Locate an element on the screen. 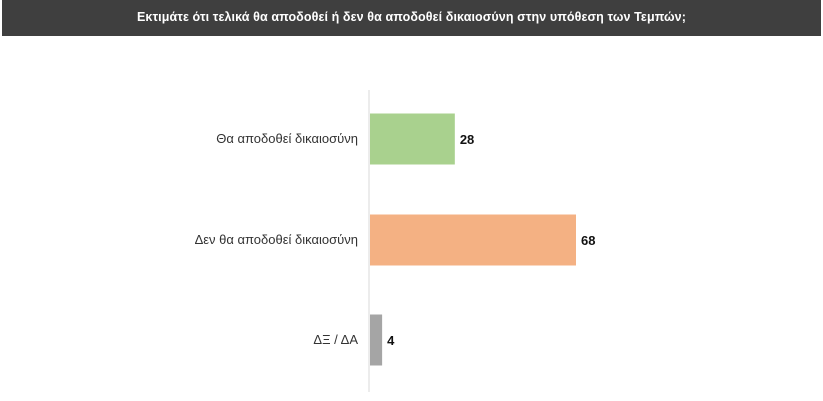 Image resolution: width=823 pixels, height=401 pixels. value-label-2: 68 is located at coordinates (588, 240).